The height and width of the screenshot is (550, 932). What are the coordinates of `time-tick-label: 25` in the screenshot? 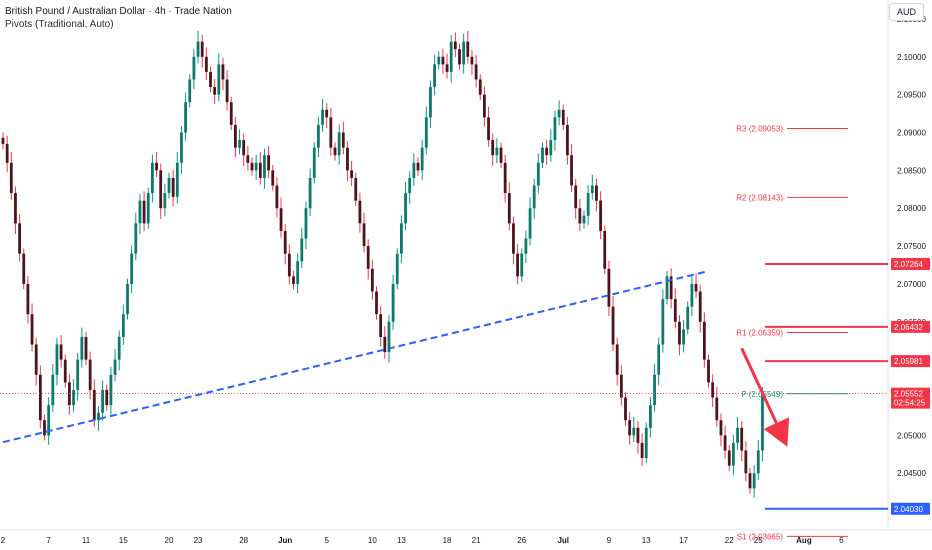 It's located at (758, 540).